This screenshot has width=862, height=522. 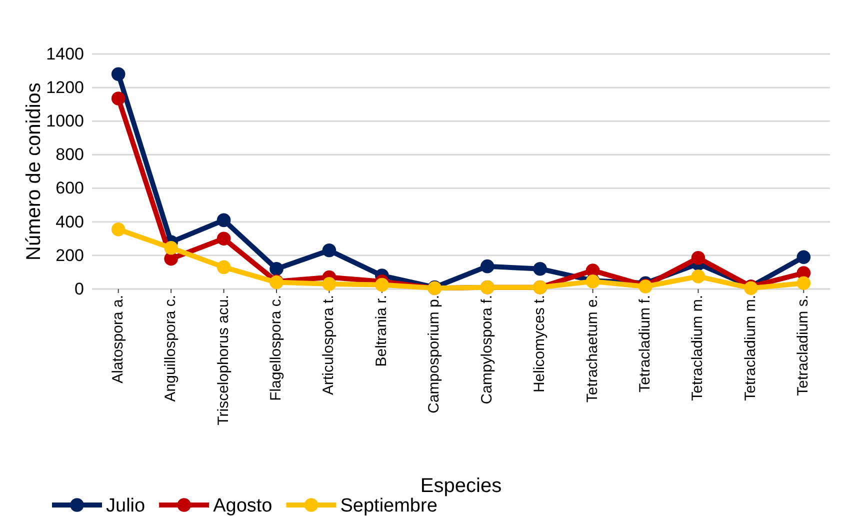 I want to click on x-tick-label: Flagellospora c., so click(x=276, y=348).